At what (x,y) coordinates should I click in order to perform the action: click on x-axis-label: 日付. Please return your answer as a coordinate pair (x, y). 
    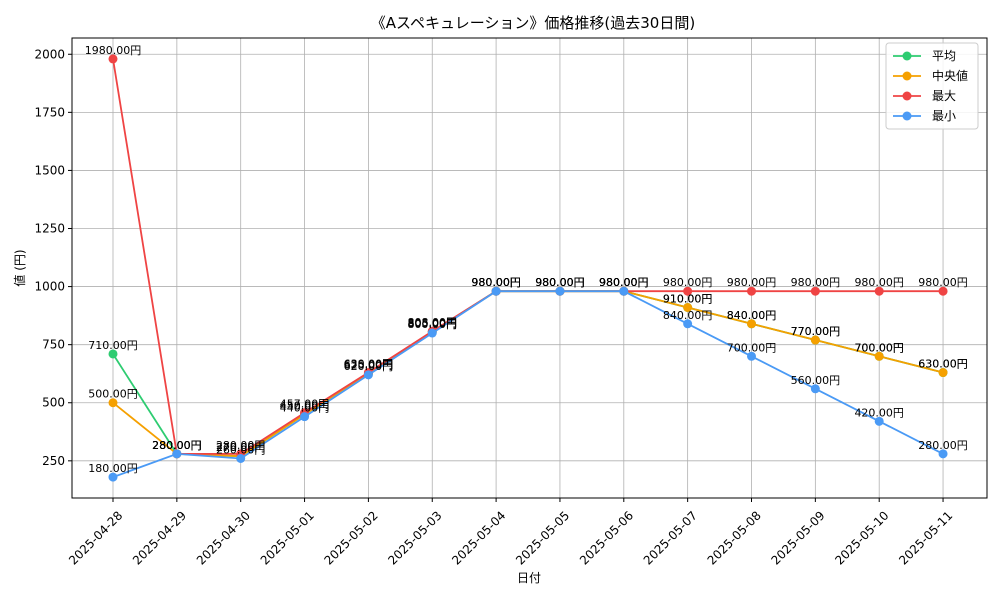
    Looking at the image, I should click on (529, 578).